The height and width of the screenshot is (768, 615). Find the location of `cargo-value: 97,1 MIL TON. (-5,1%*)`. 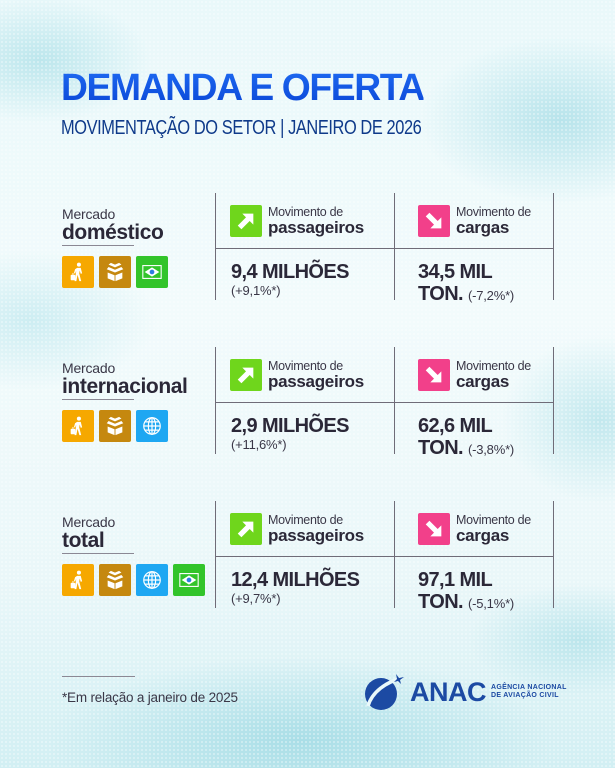

cargo-value: 97,1 MIL TON. (-5,1%*) is located at coordinates (466, 591).